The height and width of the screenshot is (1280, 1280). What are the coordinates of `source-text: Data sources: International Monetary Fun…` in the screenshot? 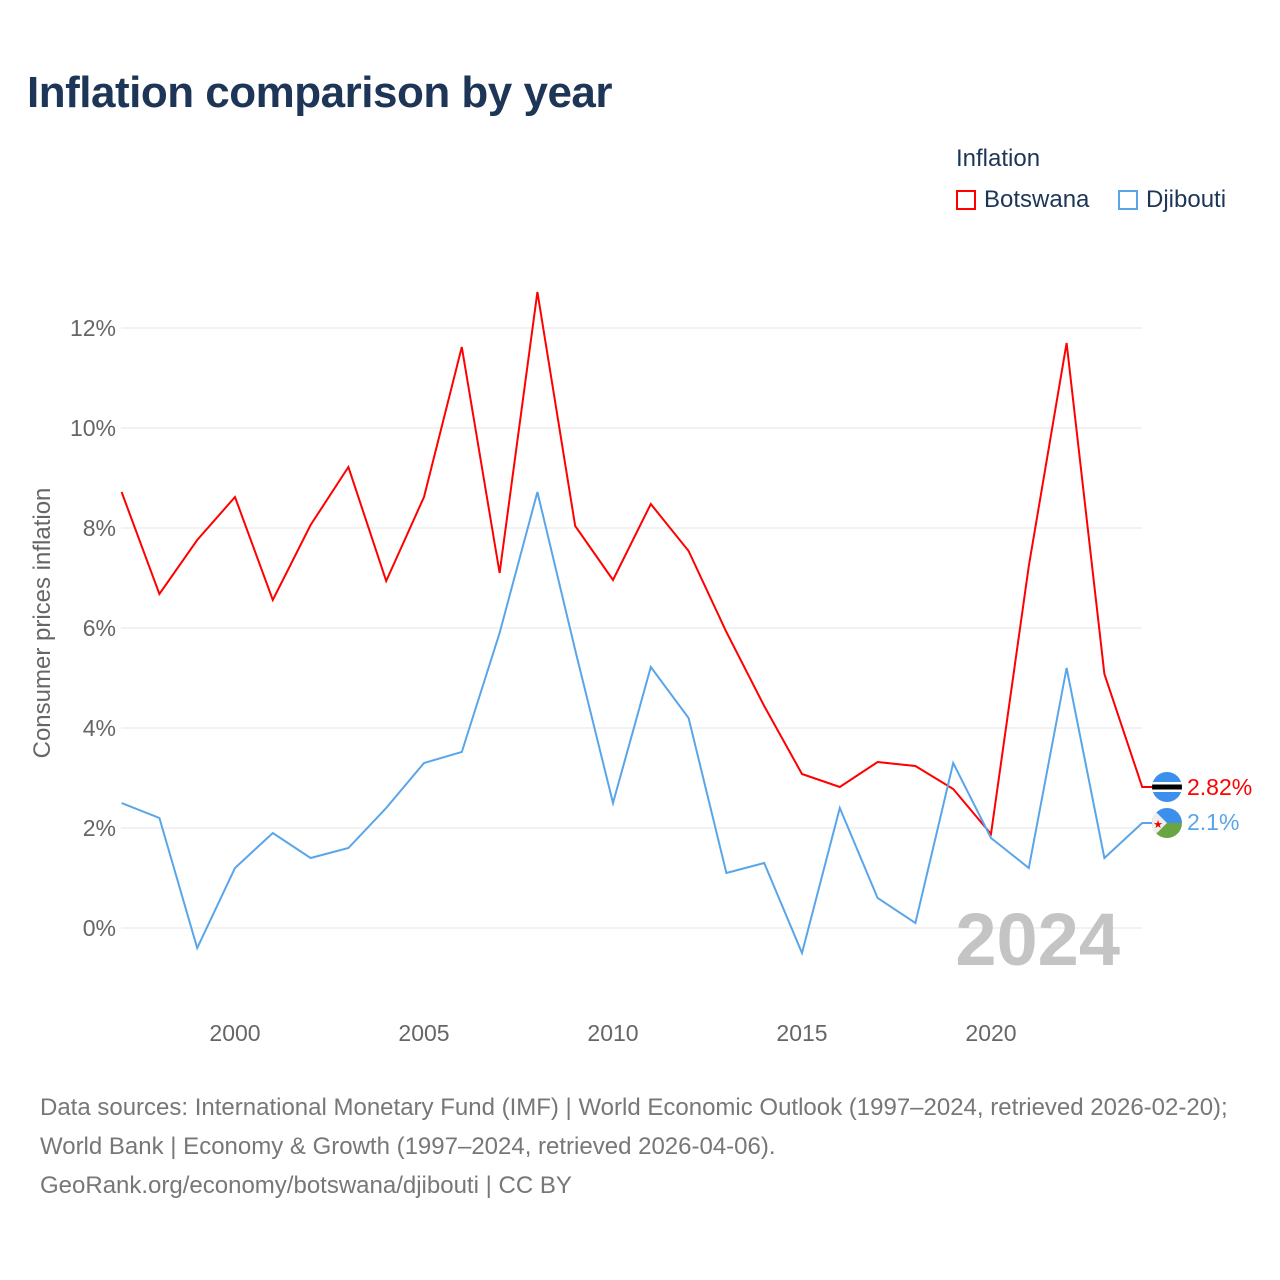 It's located at (634, 1127).